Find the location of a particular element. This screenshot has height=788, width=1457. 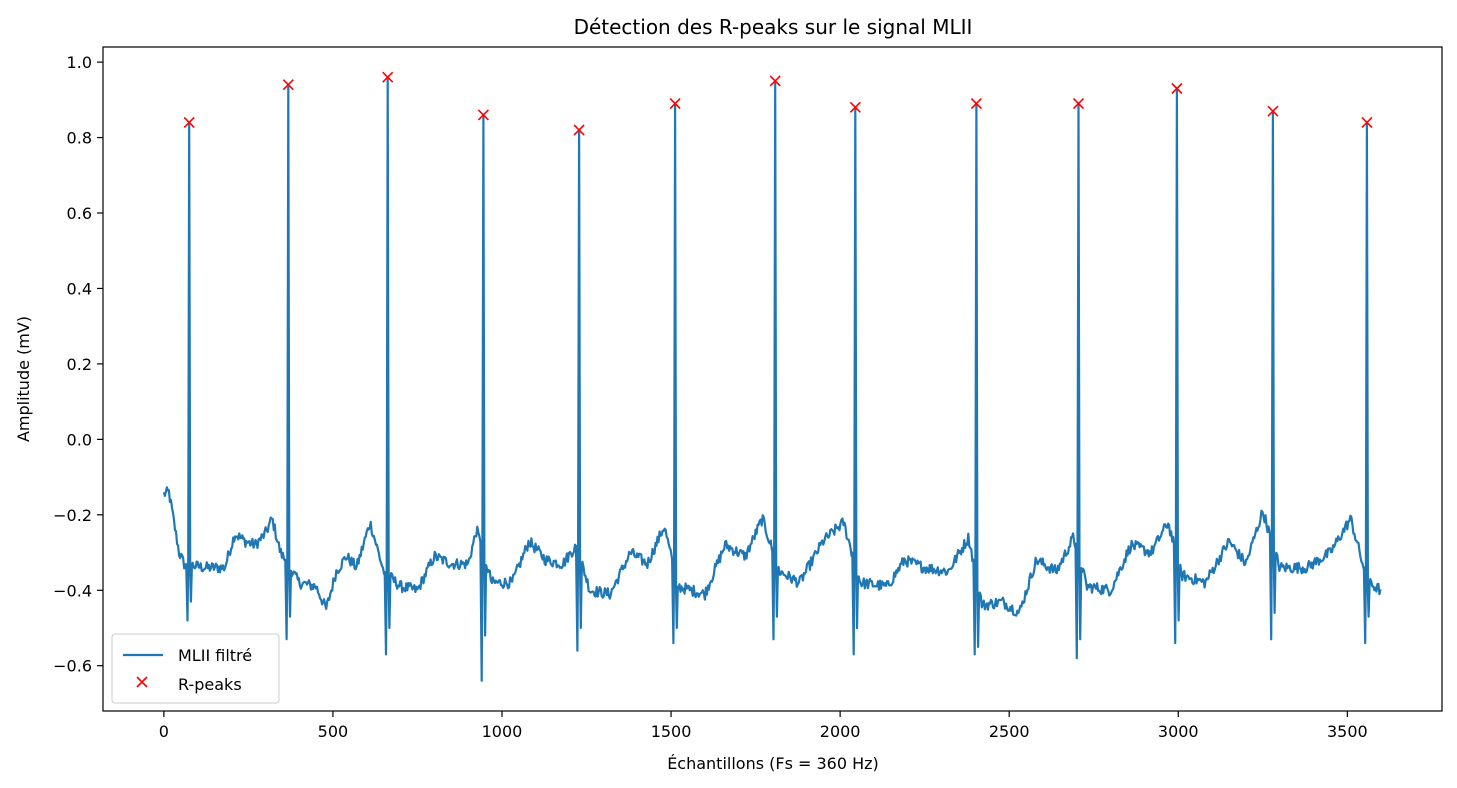

y-tick-label: −0.4 is located at coordinates (72, 590).